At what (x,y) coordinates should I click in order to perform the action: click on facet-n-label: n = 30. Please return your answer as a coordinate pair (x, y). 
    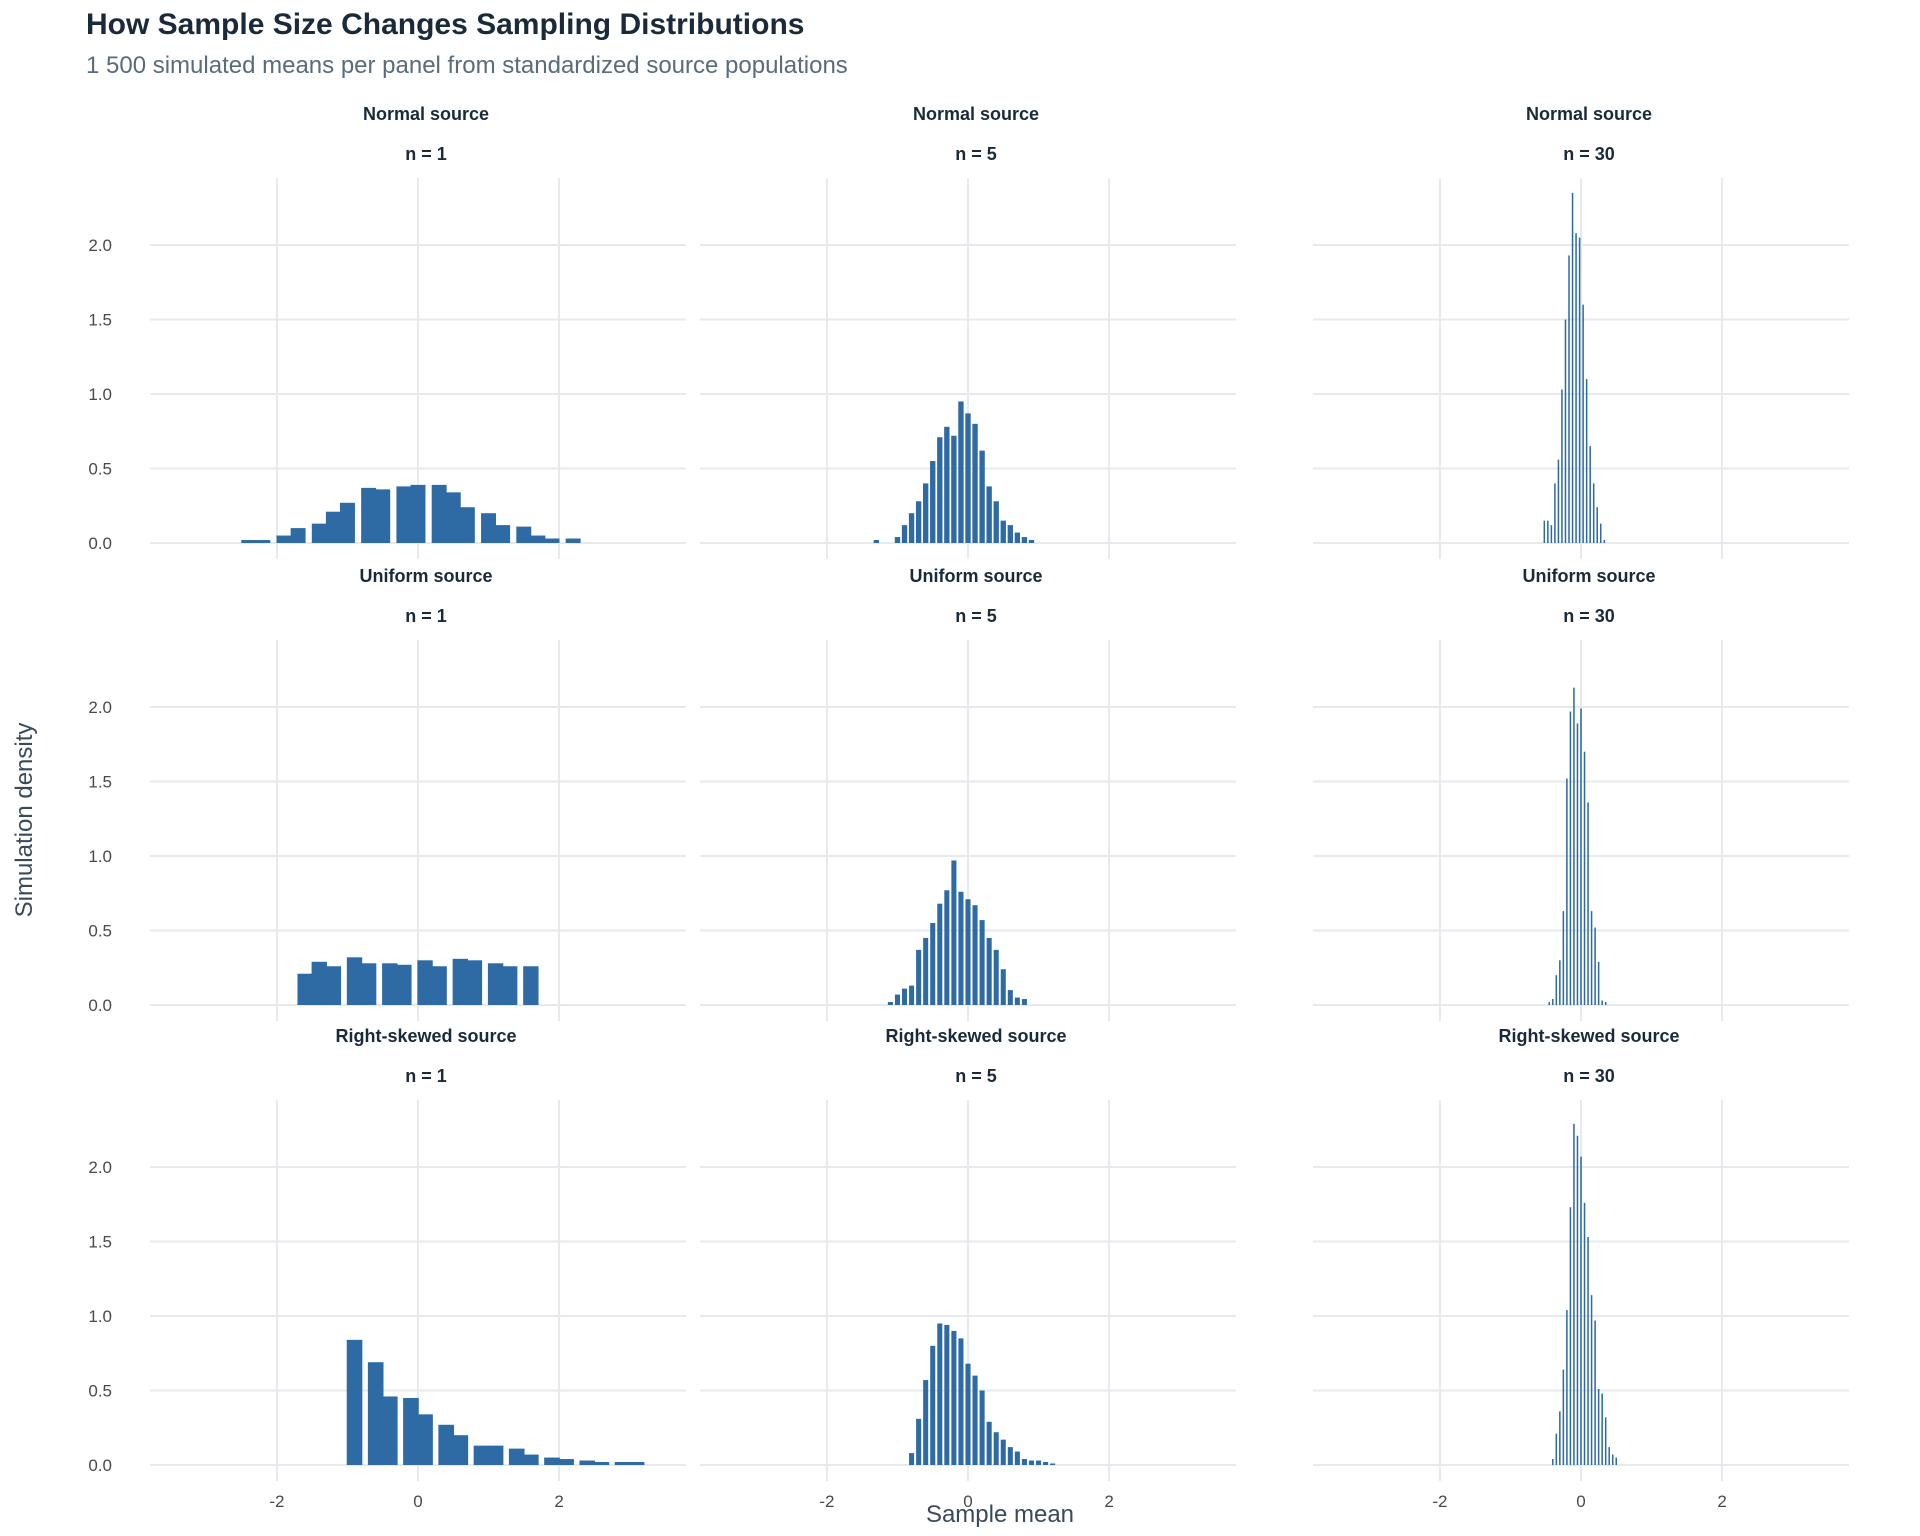
    Looking at the image, I should click on (1589, 154).